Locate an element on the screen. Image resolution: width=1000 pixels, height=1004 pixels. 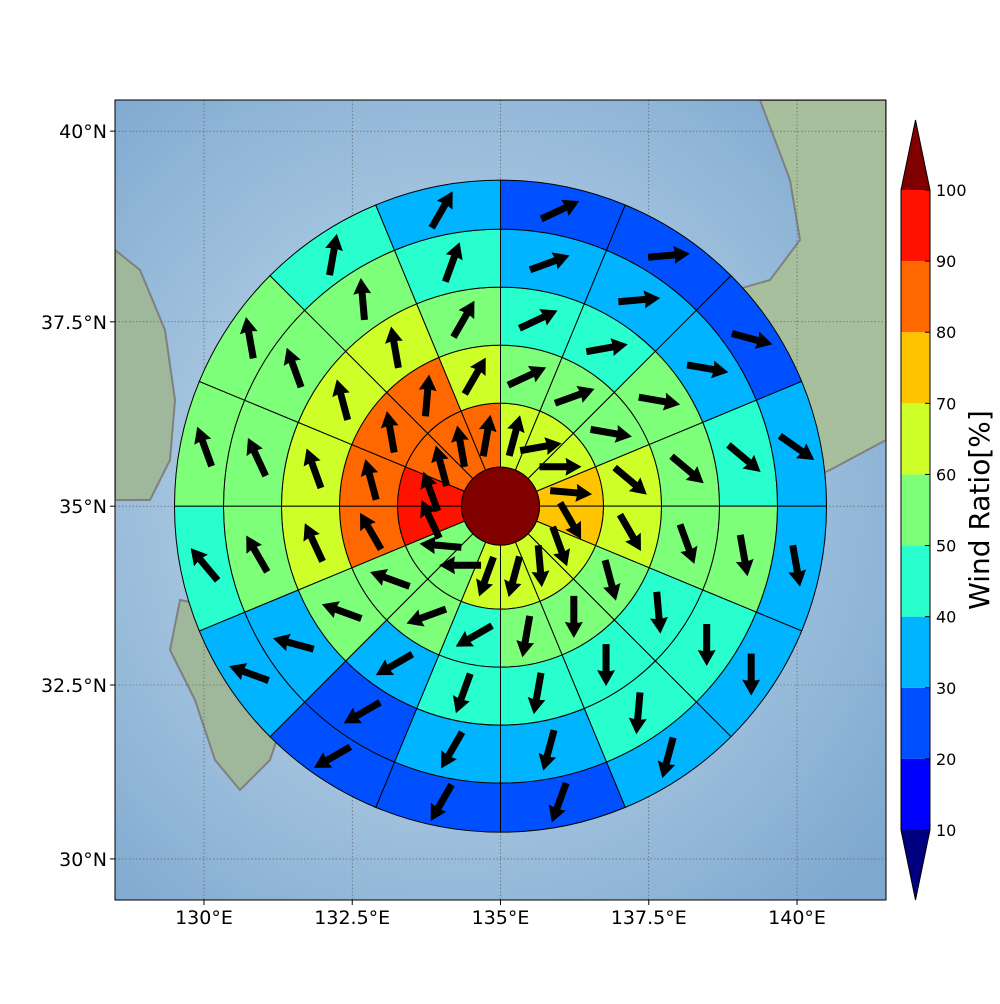
y-tick-label: 37.5°N is located at coordinates (74, 323).